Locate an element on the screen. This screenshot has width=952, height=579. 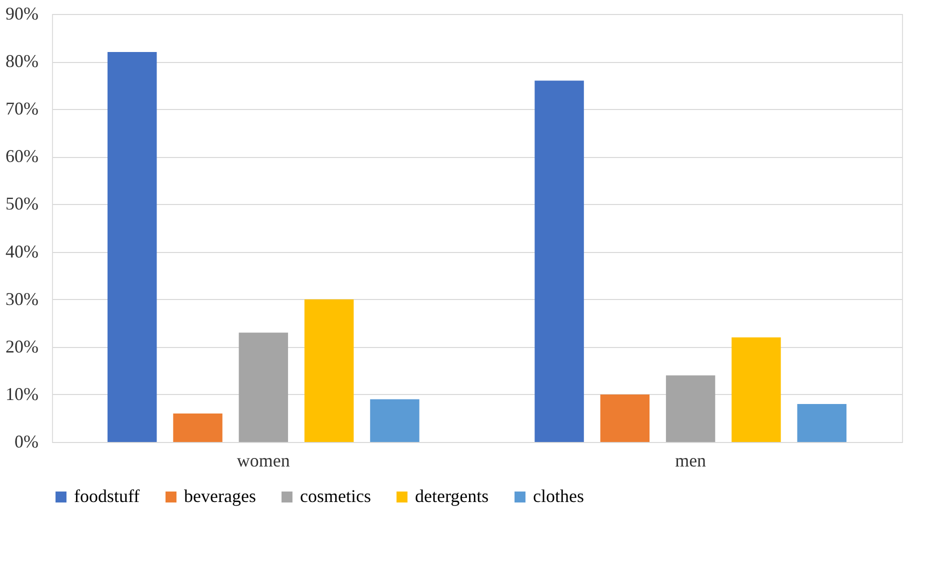
y-tick-label: 80% is located at coordinates (22, 61).